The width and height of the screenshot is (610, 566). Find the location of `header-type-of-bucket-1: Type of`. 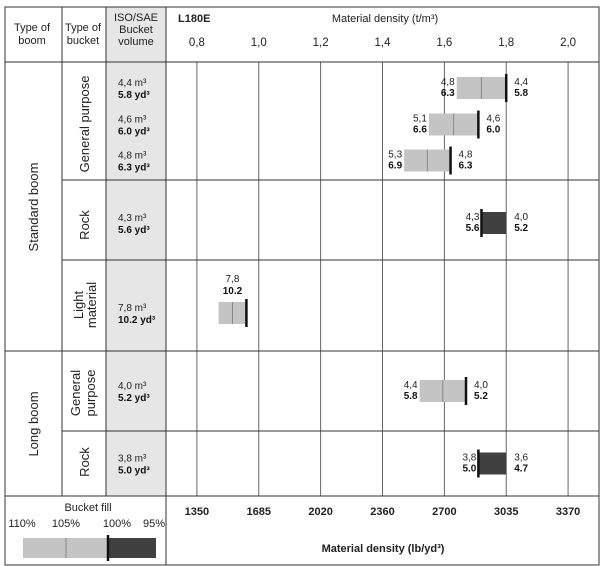

header-type-of-bucket-1: Type of is located at coordinates (83, 28).